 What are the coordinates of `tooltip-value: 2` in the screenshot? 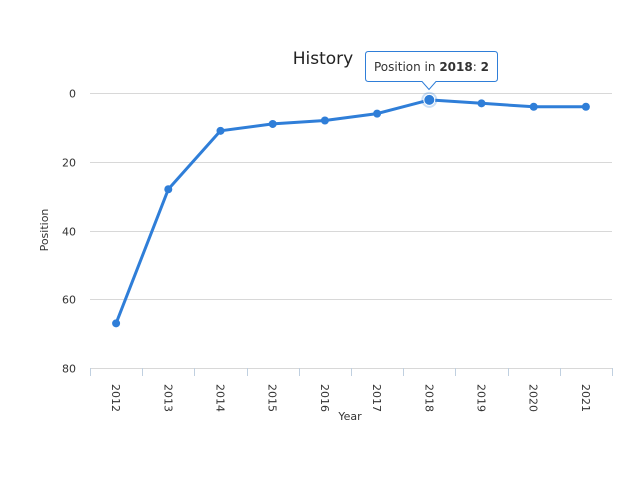 It's located at (485, 67).